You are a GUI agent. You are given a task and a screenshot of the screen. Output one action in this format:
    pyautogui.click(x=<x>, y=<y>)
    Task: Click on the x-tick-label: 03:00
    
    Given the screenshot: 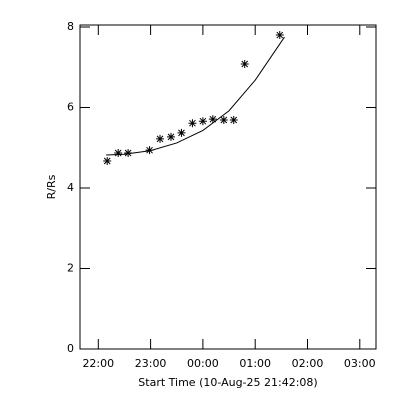 What is the action you would take?
    pyautogui.click(x=360, y=363)
    